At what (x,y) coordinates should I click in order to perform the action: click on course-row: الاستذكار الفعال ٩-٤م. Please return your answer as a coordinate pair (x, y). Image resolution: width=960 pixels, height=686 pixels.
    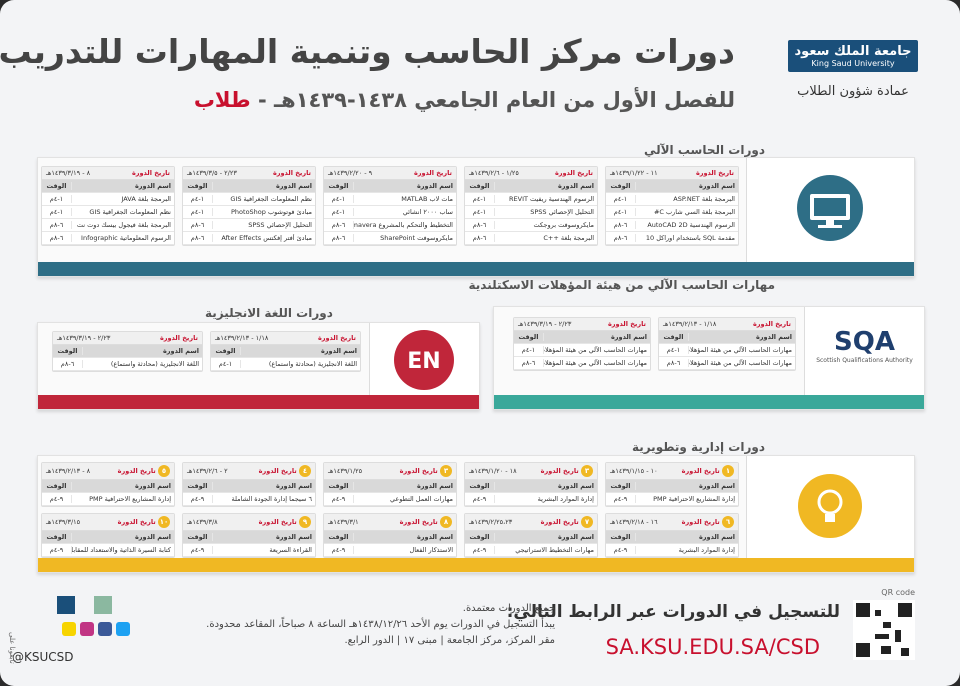
    Looking at the image, I should click on (390, 550).